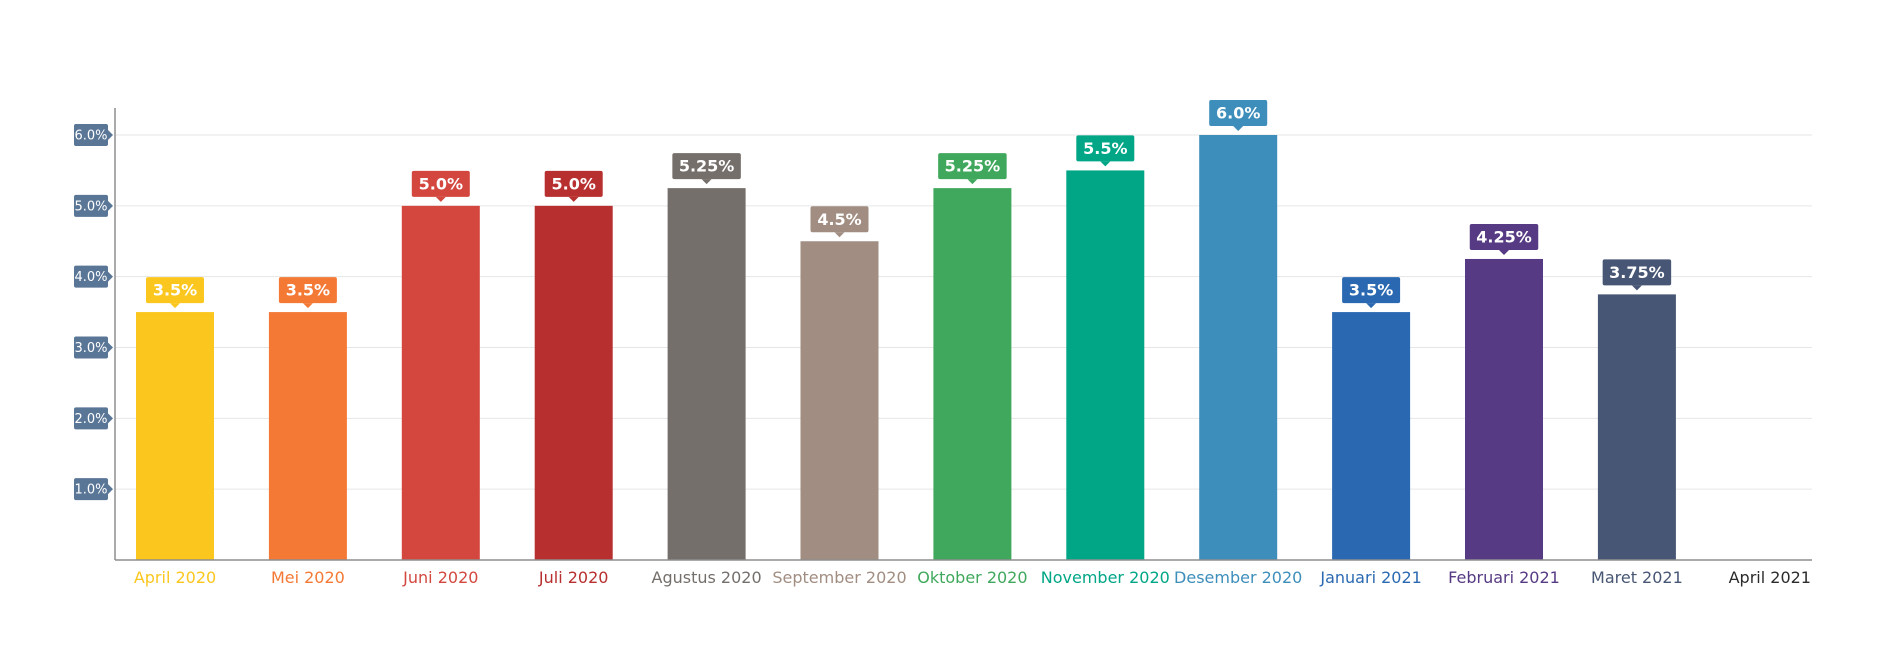  I want to click on y-tick-label: 1.0%, so click(93, 489).